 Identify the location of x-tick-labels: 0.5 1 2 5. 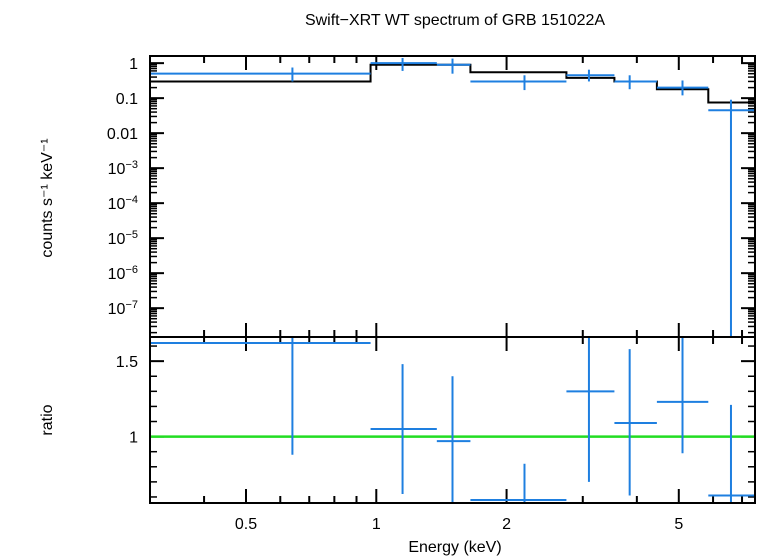
(459, 524).